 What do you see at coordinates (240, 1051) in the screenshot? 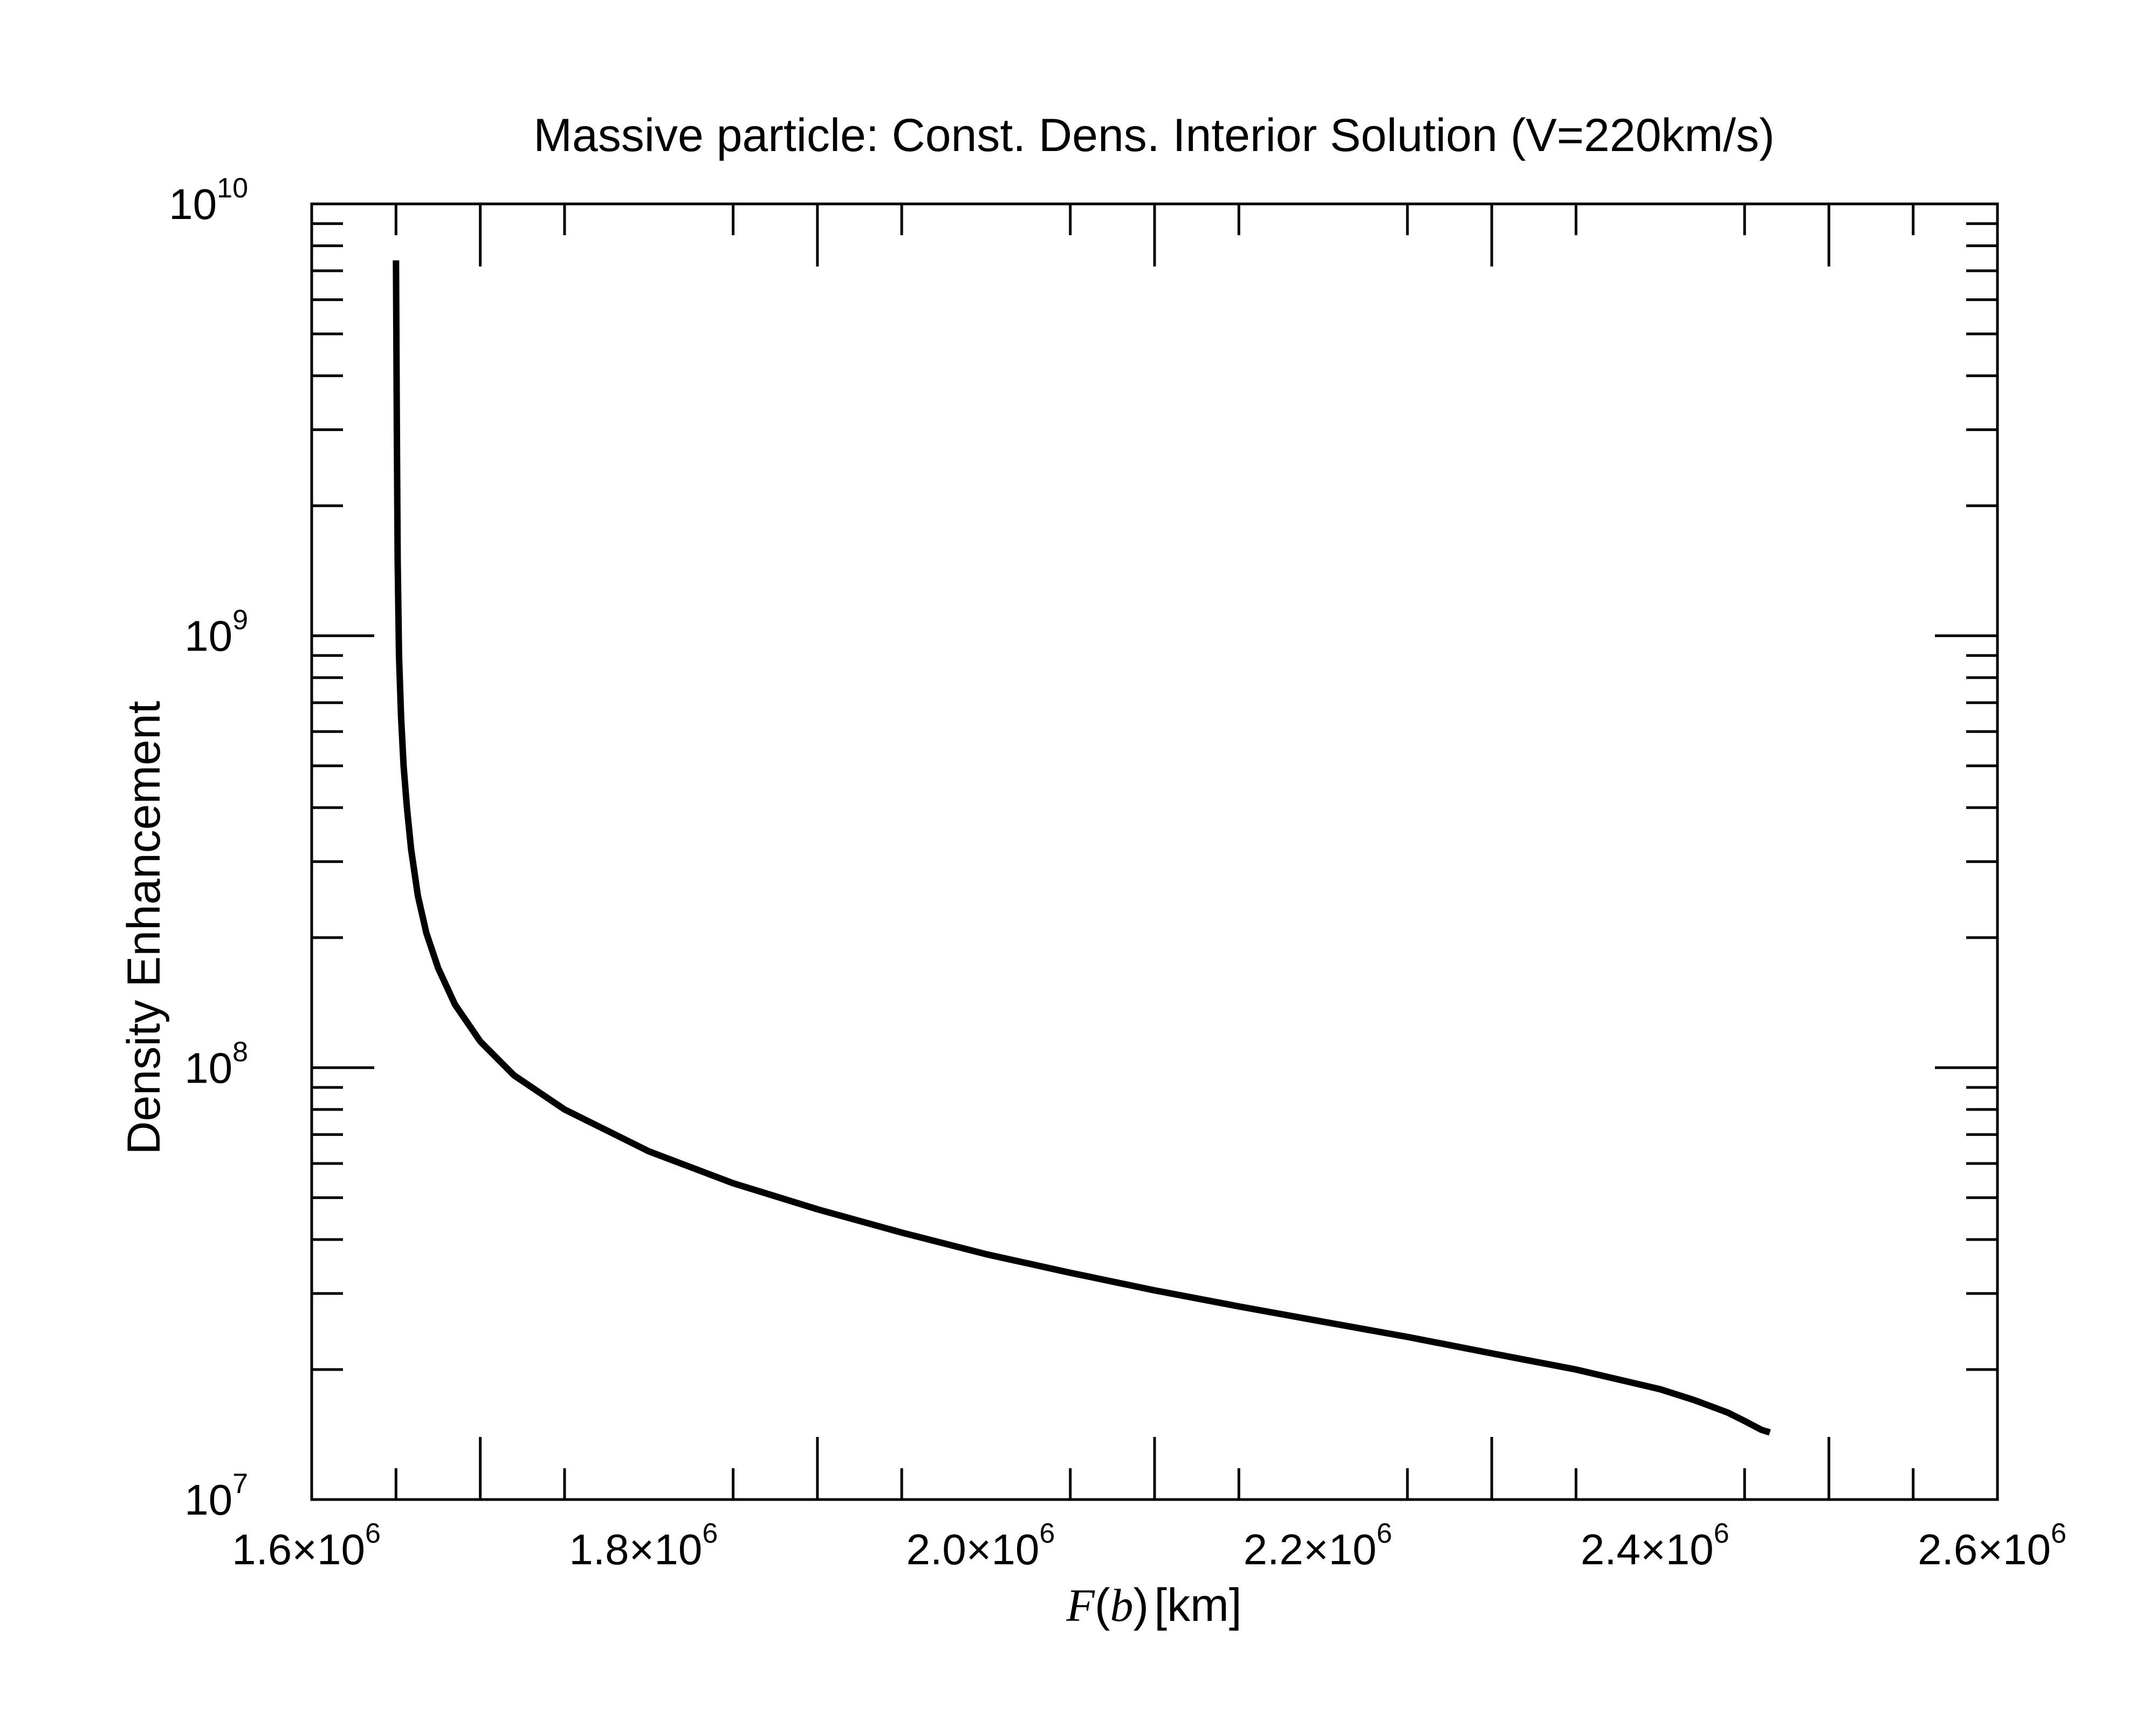
I see `y-tick-label-exponent: 8` at bounding box center [240, 1051].